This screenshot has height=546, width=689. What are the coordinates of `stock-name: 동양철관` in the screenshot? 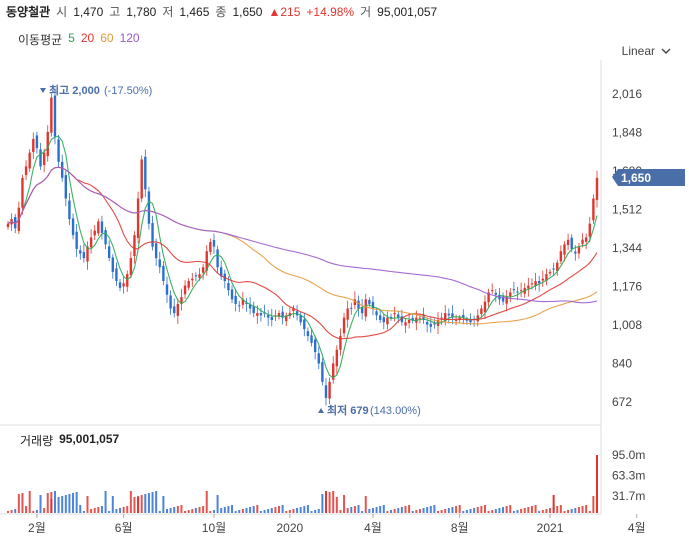 It's located at (28, 12).